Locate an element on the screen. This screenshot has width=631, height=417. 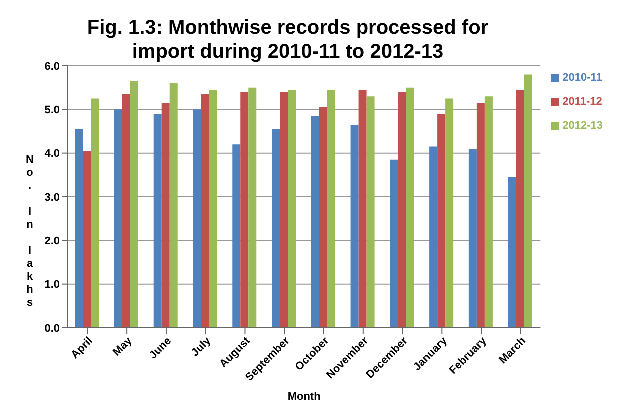
y-tick-label: 5.0 is located at coordinates (52, 110).